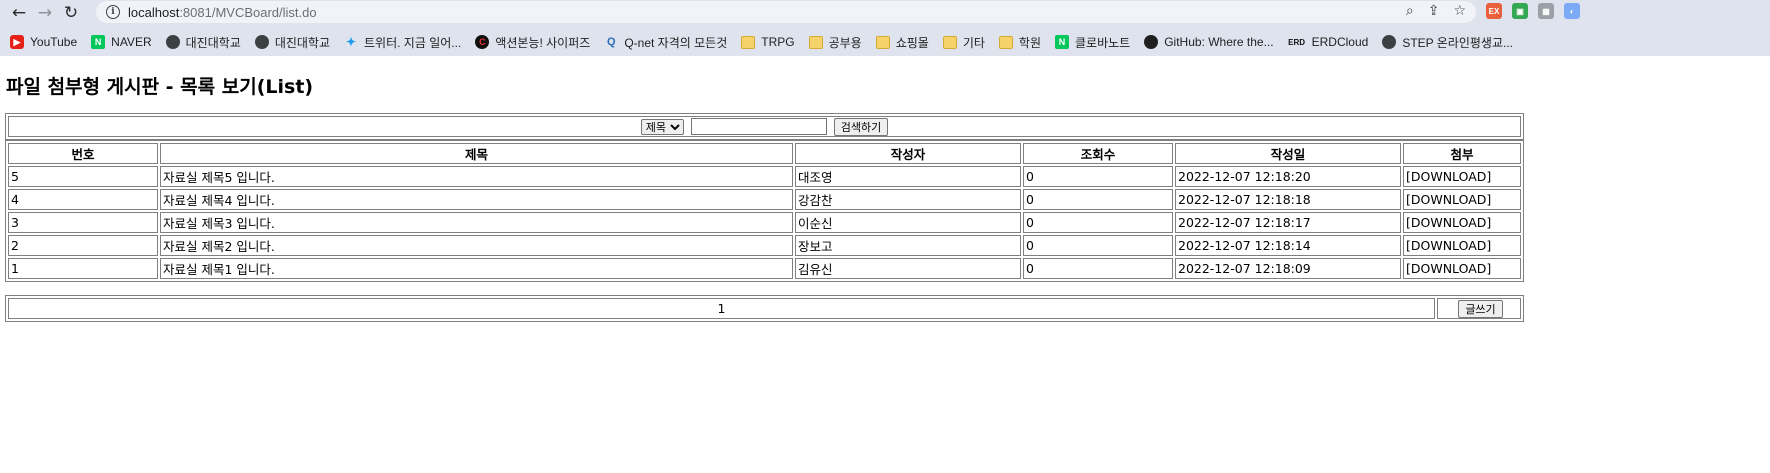 The width and height of the screenshot is (1770, 473). I want to click on extension-icon: ▣, so click(1520, 11).